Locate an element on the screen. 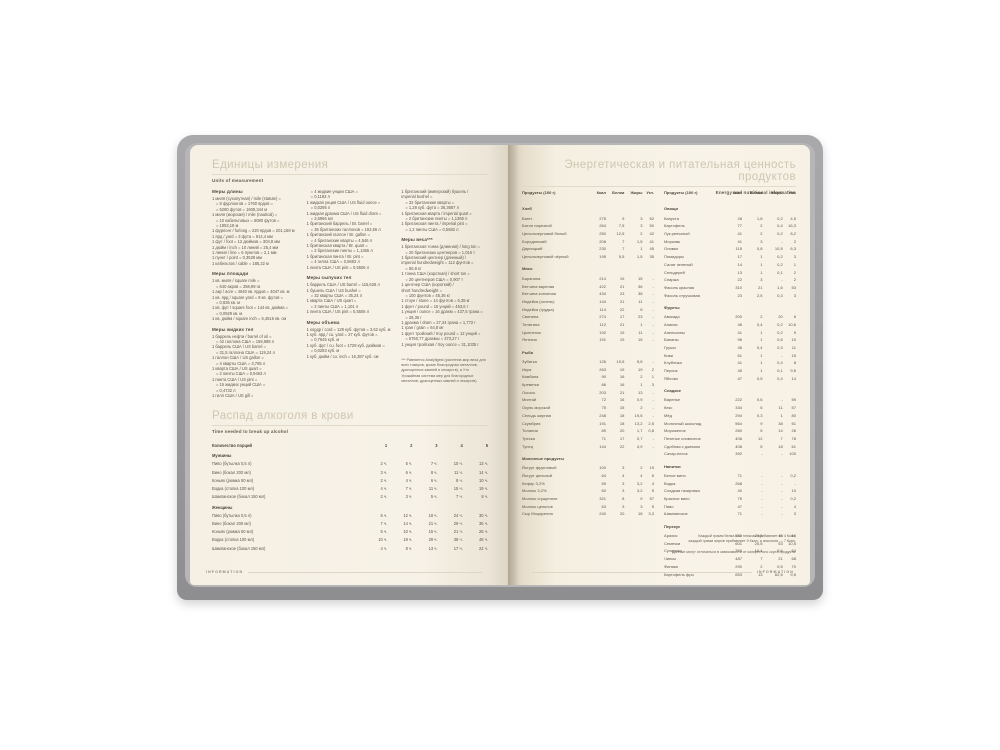 Image resolution: width=1000 pixels, height=750 pixels. table-cell: 4,5 is located at coordinates (793, 218).